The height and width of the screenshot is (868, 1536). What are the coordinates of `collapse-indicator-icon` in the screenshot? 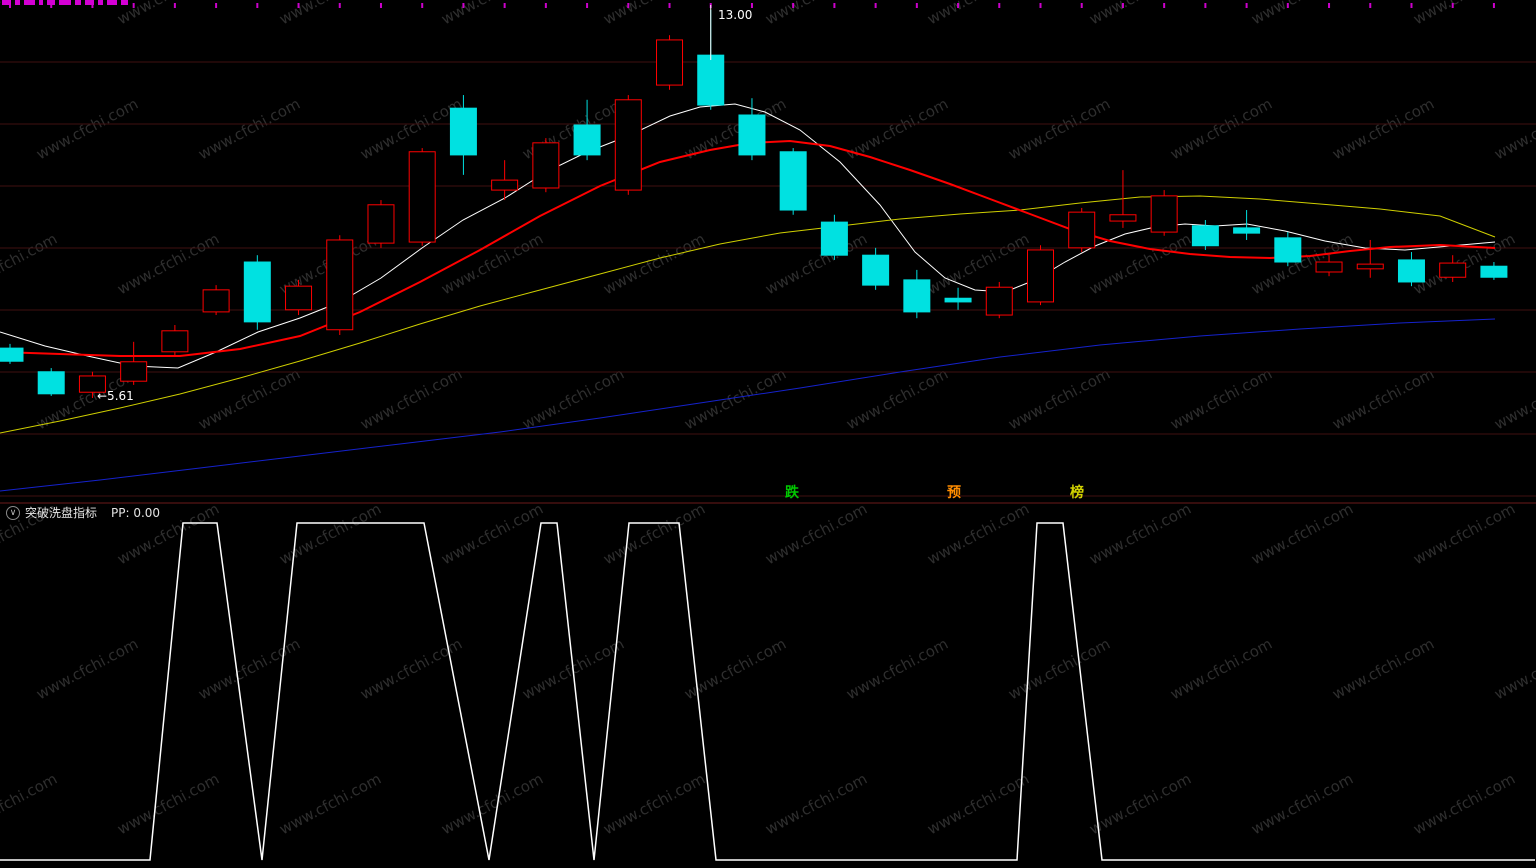 It's located at (13, 512).